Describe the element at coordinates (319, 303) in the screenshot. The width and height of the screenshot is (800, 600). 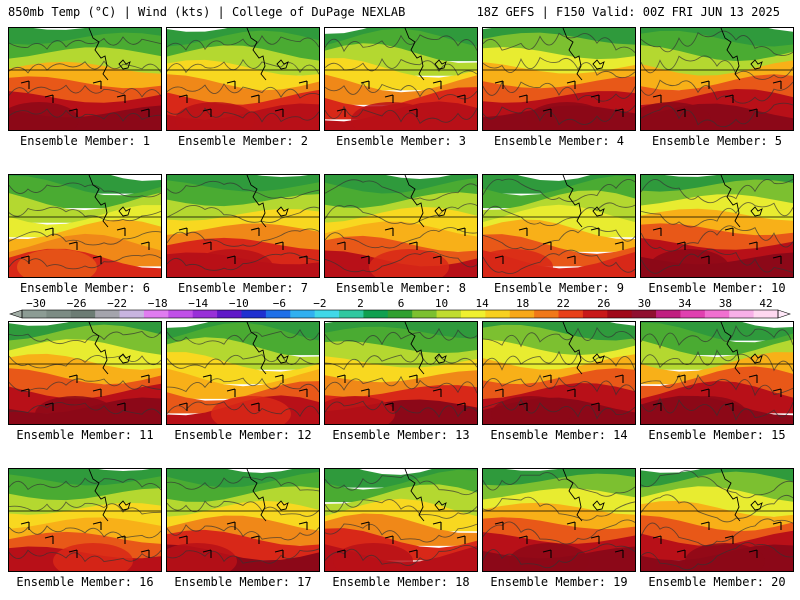
I see `colorbar-tick-label: −2` at that location.